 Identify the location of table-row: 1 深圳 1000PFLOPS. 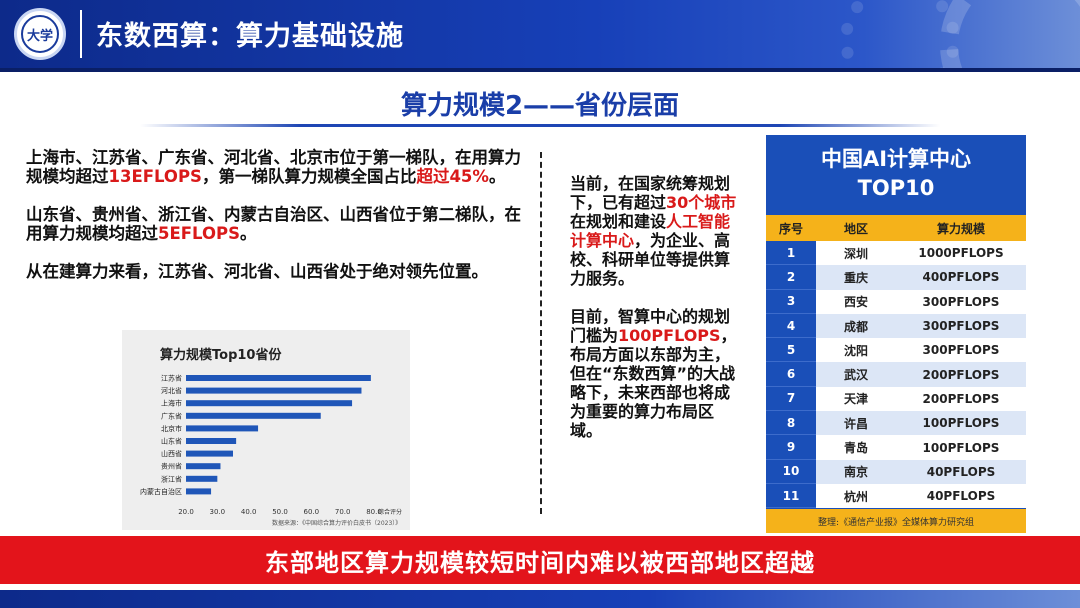
(896, 253).